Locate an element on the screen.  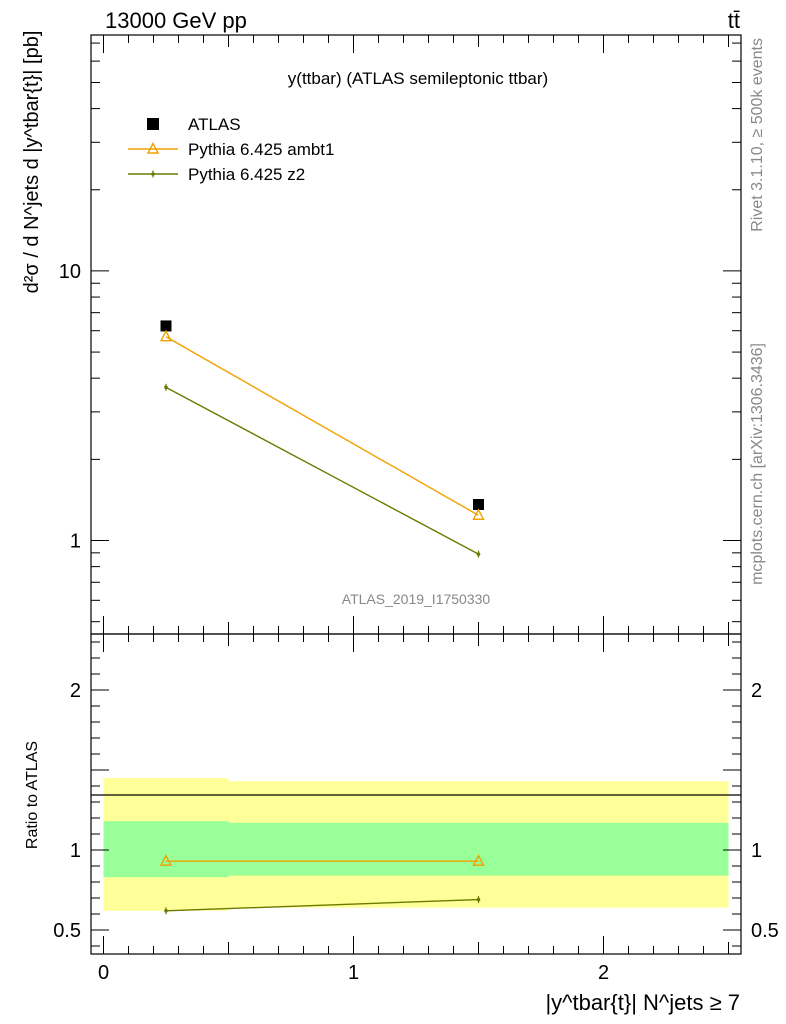
rivet-label: Rivet 3.1.10, ≥ 500k events is located at coordinates (757, 135).